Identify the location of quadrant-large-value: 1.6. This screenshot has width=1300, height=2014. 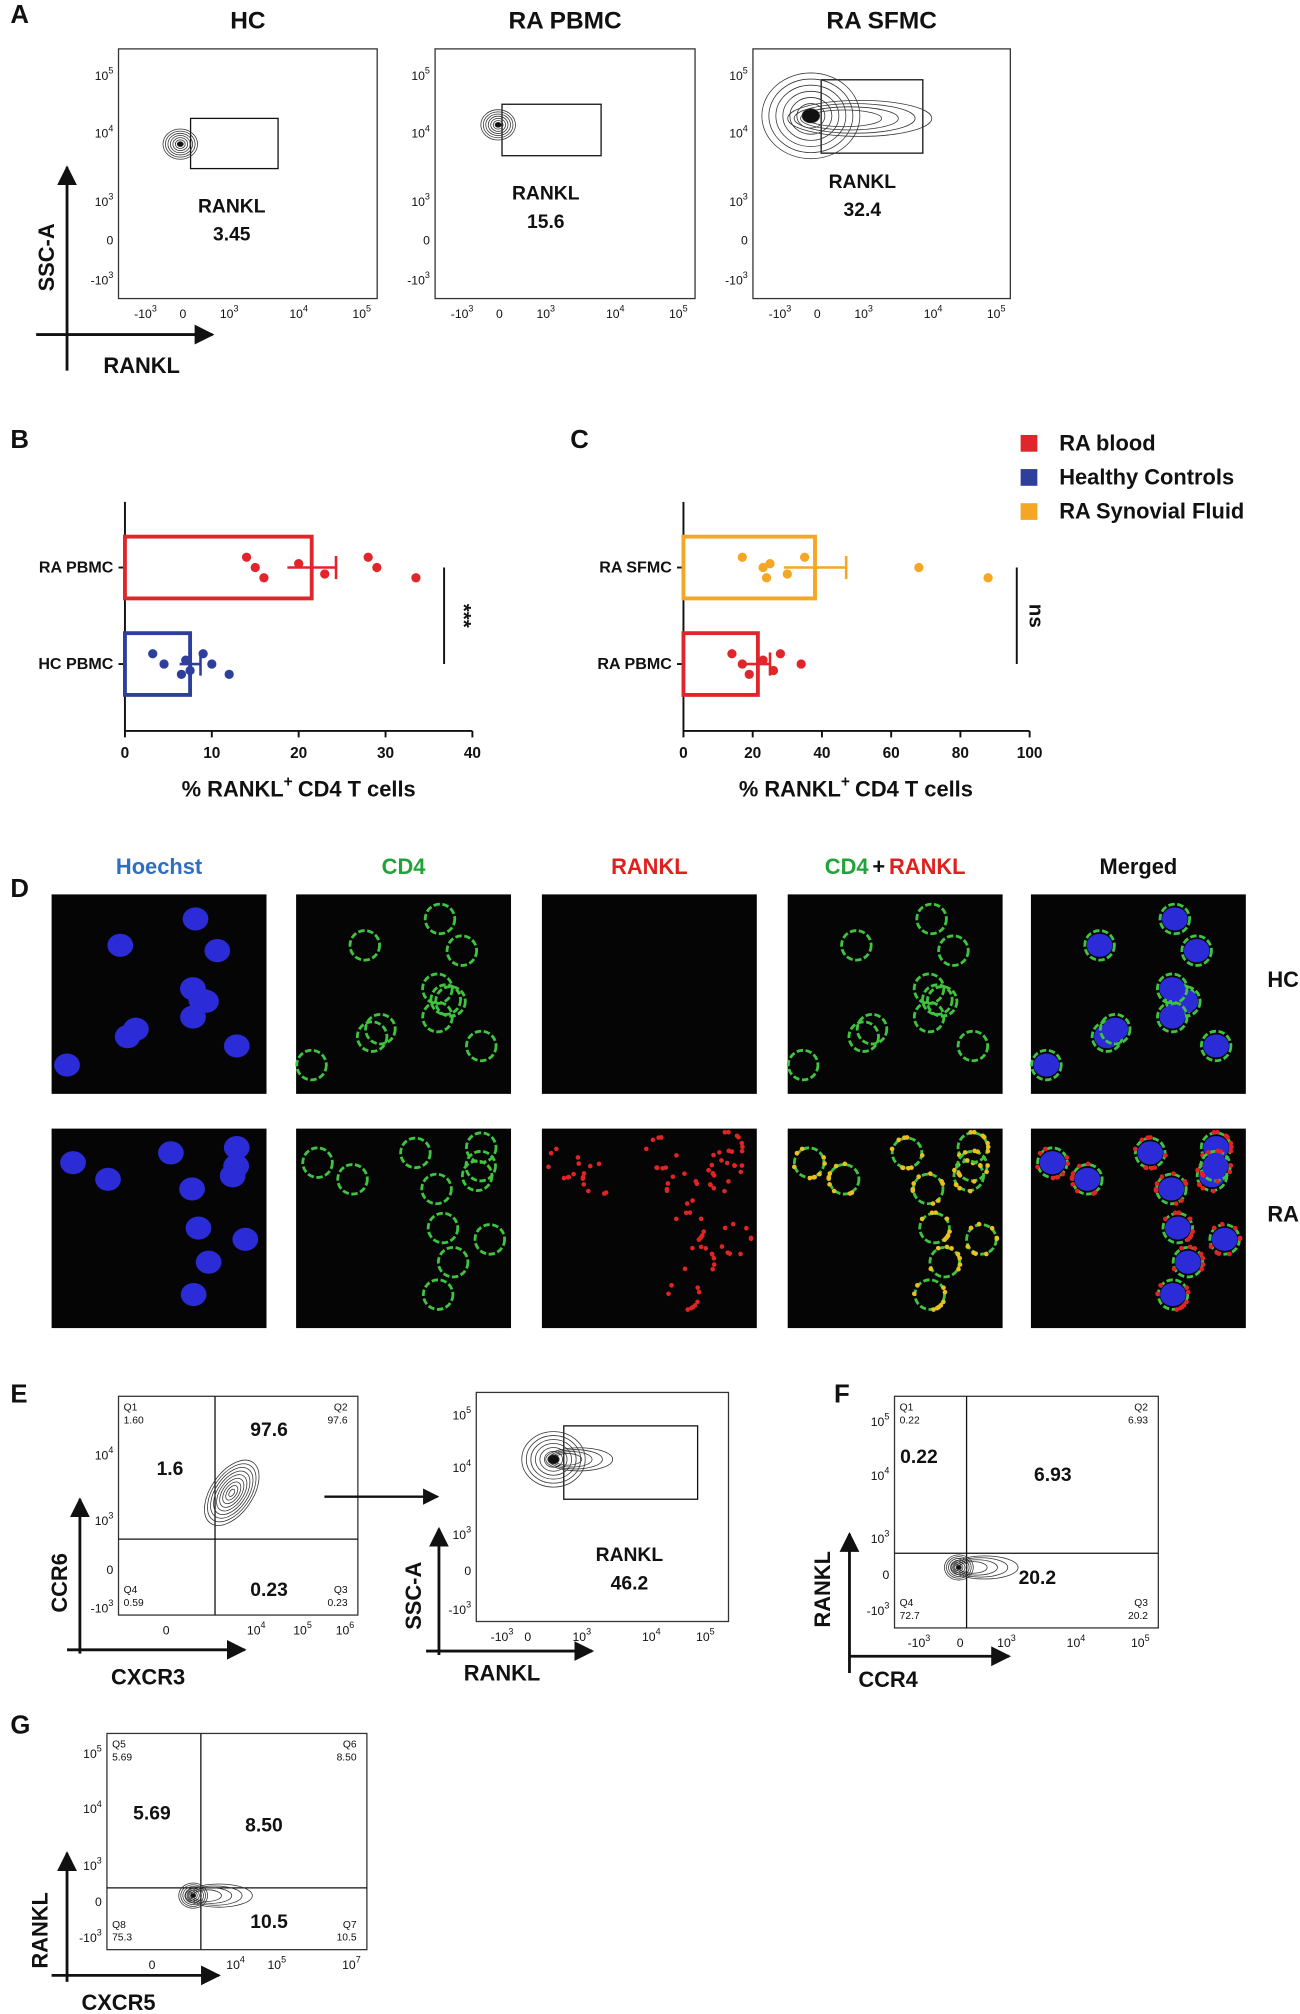
(170, 1469).